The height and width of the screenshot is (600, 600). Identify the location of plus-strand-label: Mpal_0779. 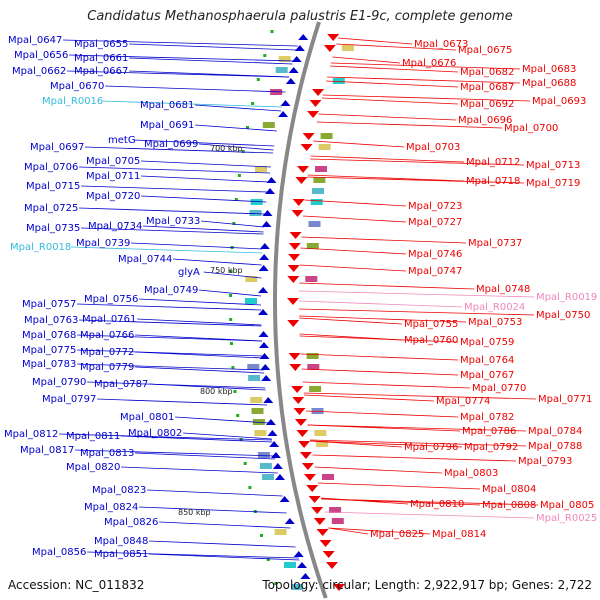
(107, 367).